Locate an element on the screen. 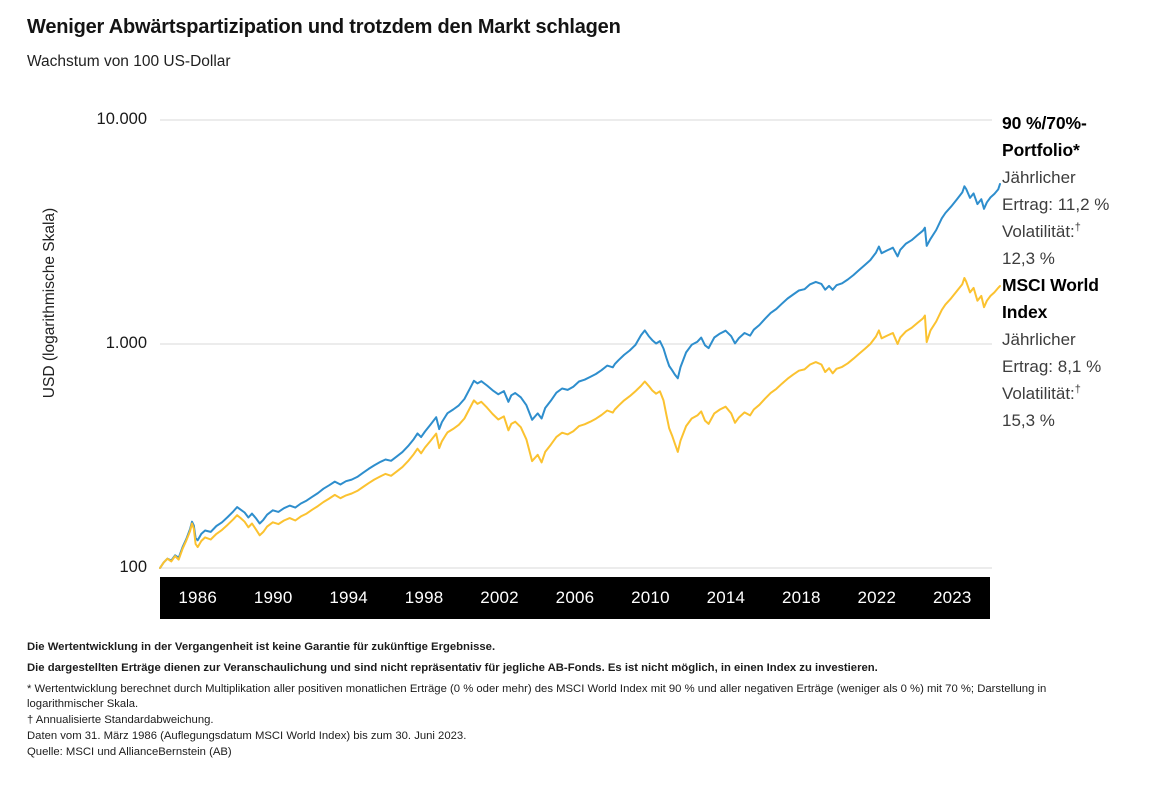  legend-portfolio-stat-line: Jährlicher is located at coordinates (1039, 177).